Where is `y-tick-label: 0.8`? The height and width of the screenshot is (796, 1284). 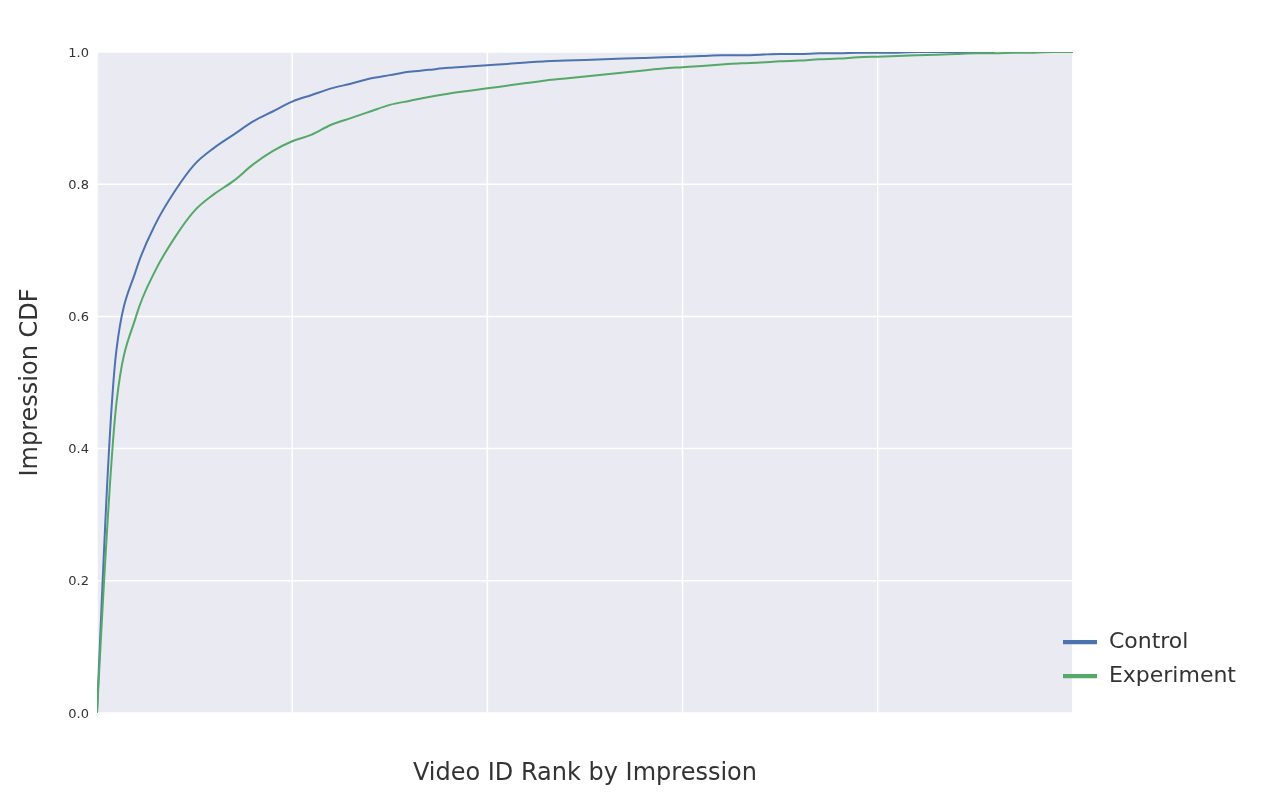 y-tick-label: 0.8 is located at coordinates (78, 184).